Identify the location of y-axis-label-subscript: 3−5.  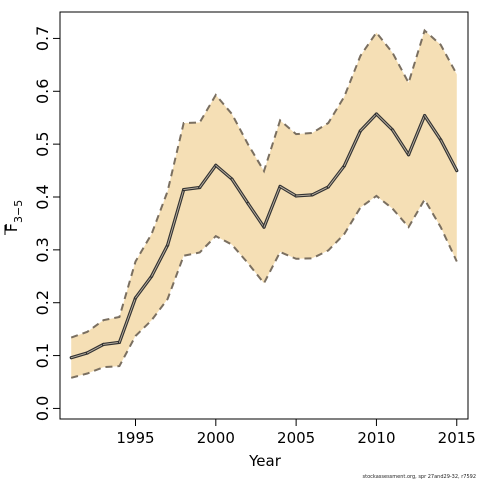
(18, 211).